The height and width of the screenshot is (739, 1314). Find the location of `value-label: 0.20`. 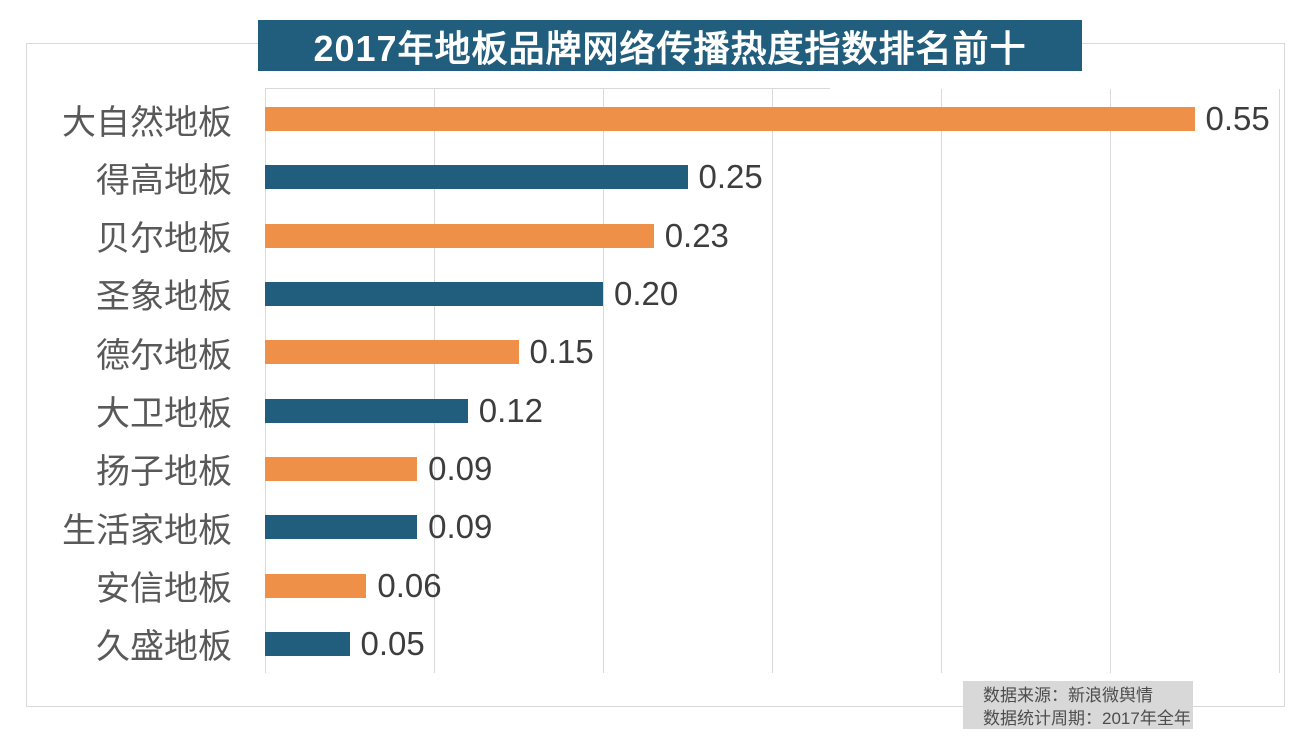

value-label: 0.20 is located at coordinates (646, 294).